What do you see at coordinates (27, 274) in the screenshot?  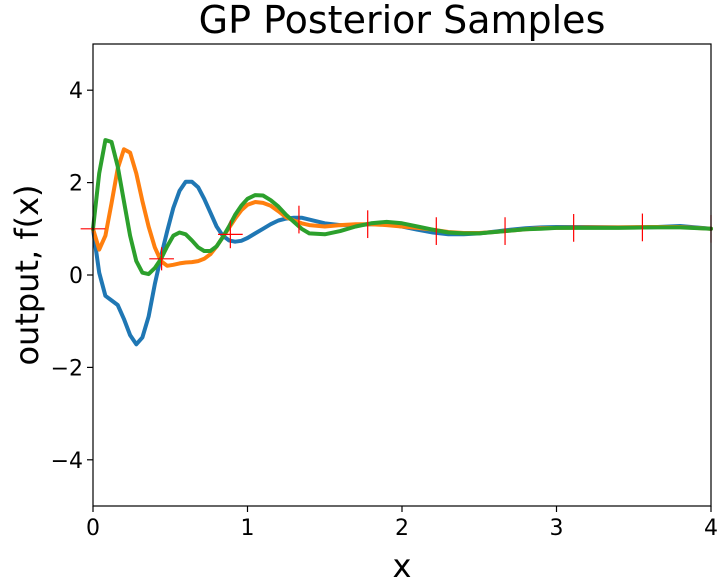 I see `y-axis-label: output, f(x)` at bounding box center [27, 274].